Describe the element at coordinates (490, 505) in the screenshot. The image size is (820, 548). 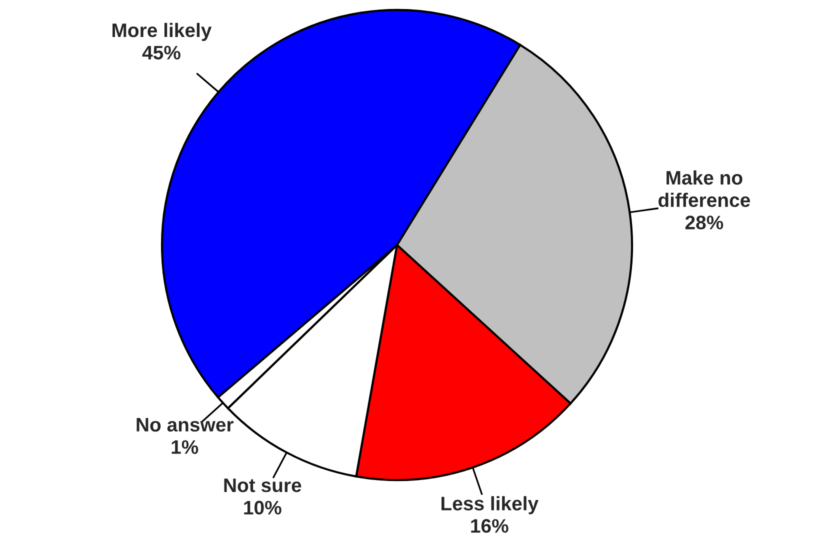
I see `slice-label: Less likely` at that location.